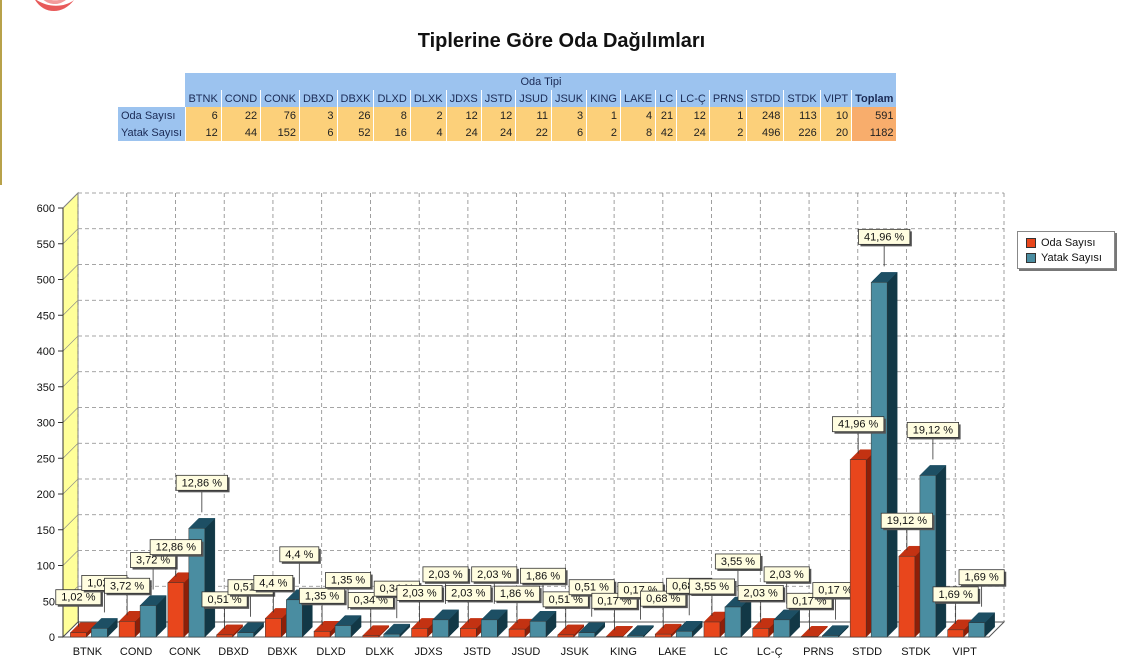 The width and height of the screenshot is (1123, 670). I want to click on table-cell: 22, so click(241, 115).